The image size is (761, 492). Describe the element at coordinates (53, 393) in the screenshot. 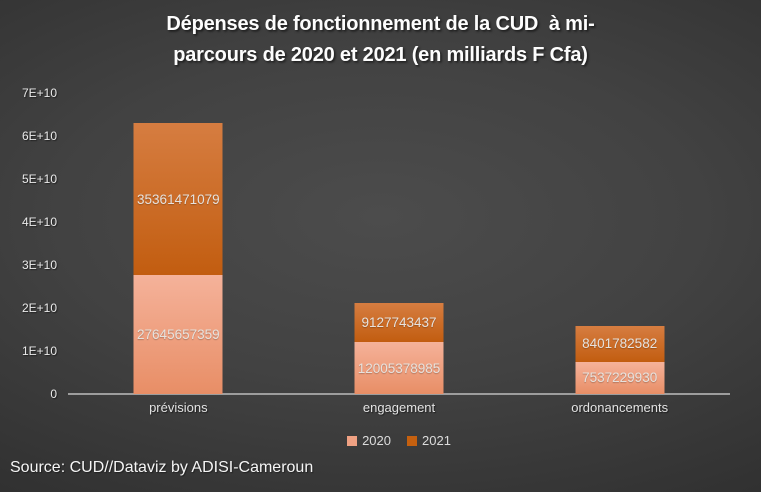

I see `y-tick-label-0: 0` at that location.